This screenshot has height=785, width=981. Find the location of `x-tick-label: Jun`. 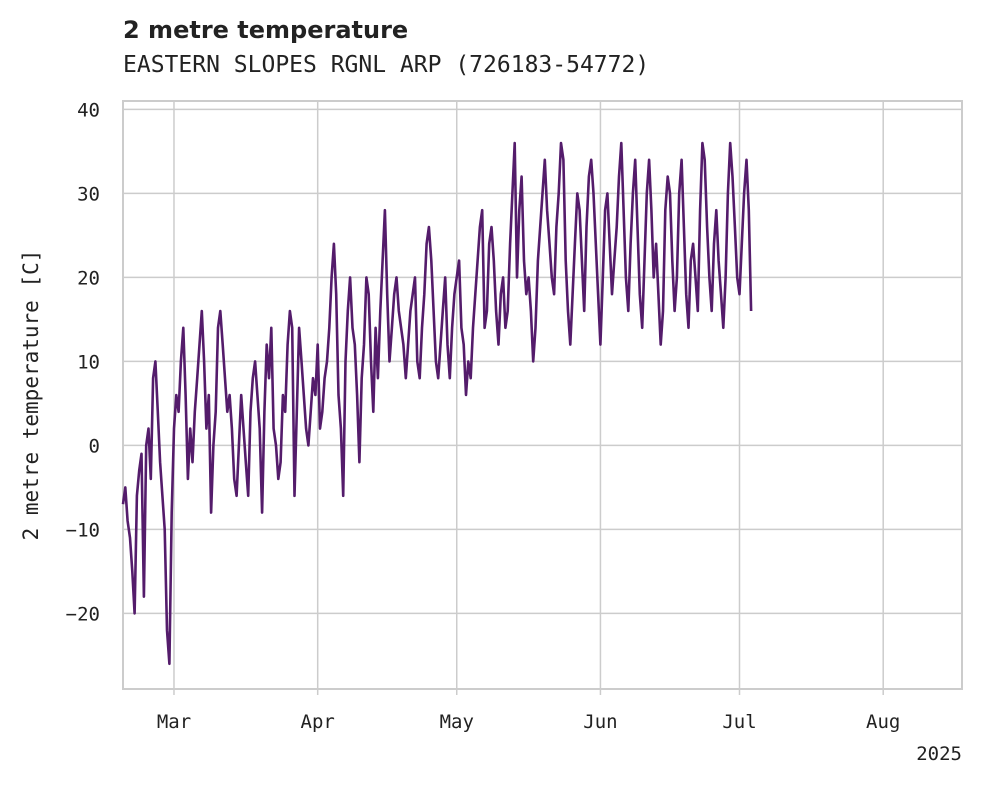

x-tick-label: Jun is located at coordinates (600, 722).